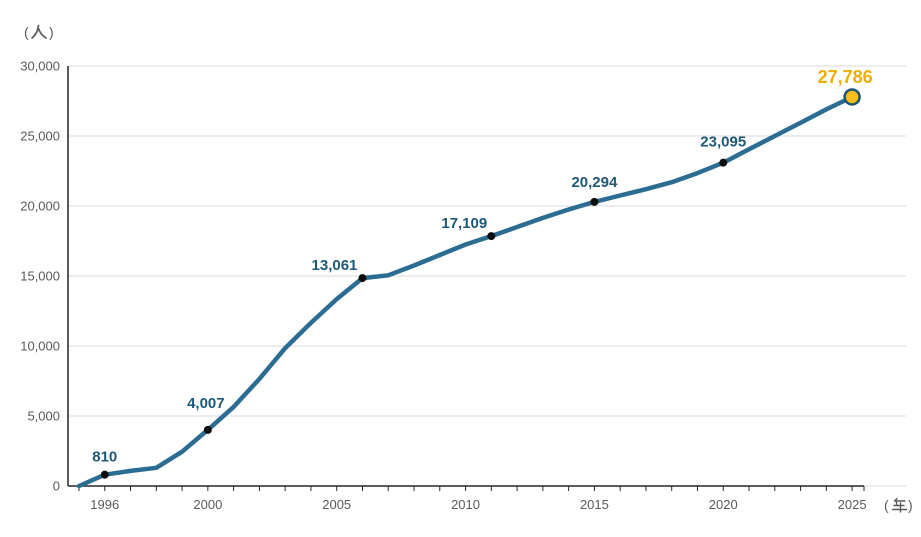  What do you see at coordinates (207, 504) in the screenshot?
I see `x-axis-tick-label: 2000` at bounding box center [207, 504].